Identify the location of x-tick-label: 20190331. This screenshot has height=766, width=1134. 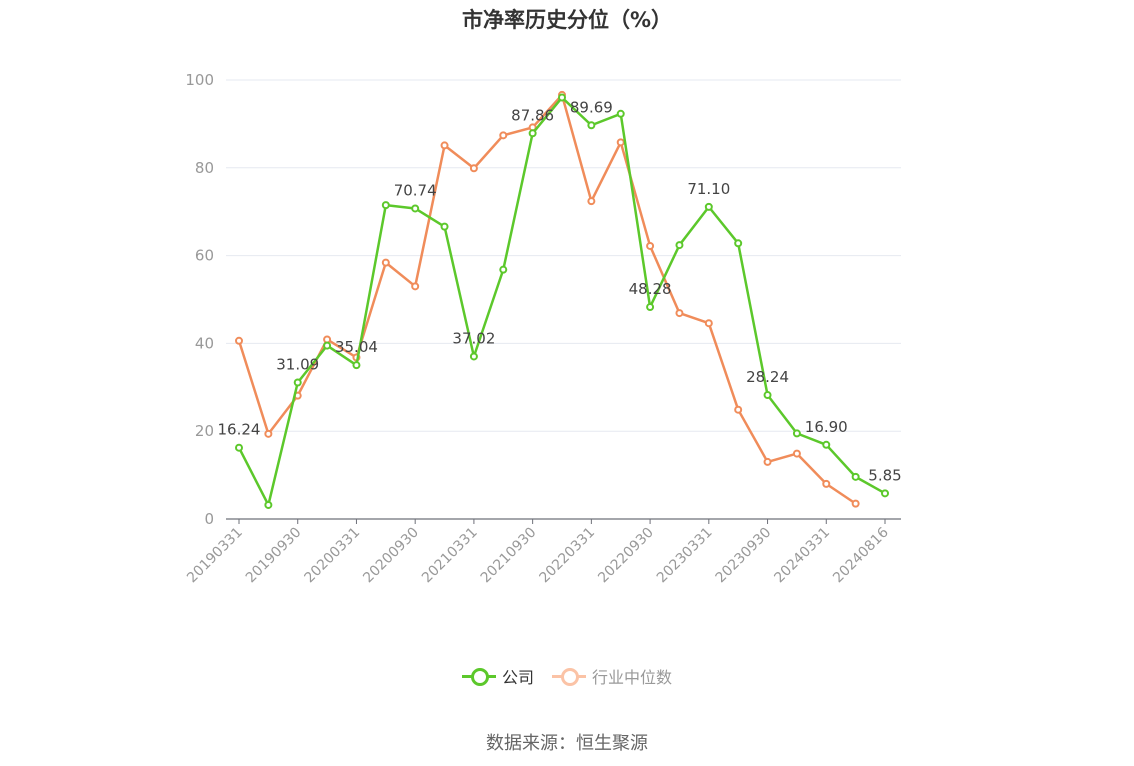
(215, 556).